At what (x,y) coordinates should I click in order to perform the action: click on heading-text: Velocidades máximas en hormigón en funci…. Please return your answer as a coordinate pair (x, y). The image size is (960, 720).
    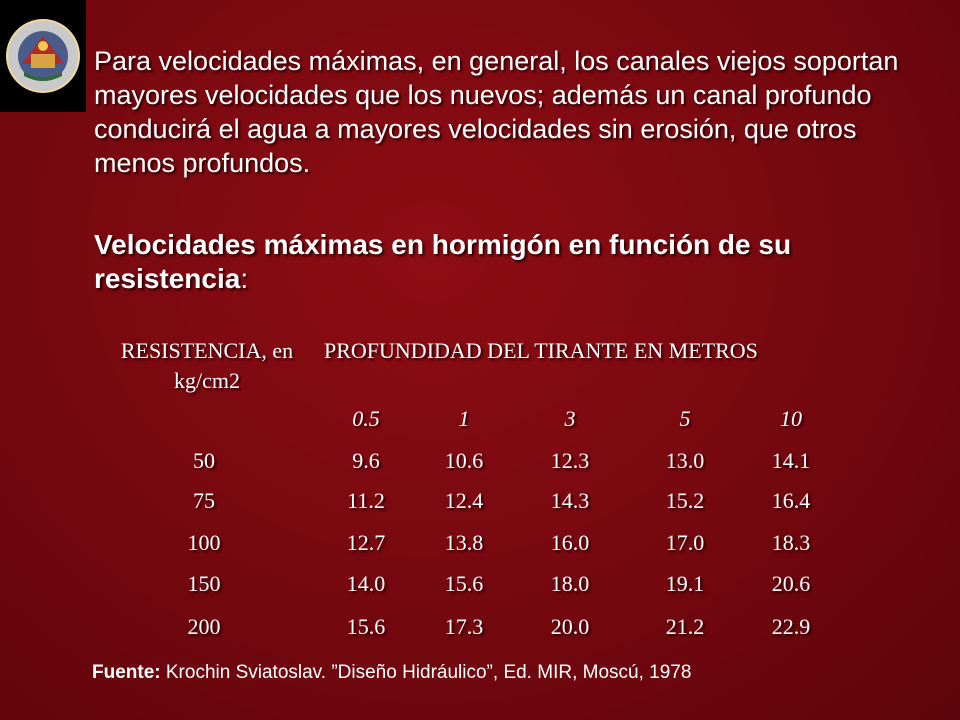
    Looking at the image, I should click on (443, 261).